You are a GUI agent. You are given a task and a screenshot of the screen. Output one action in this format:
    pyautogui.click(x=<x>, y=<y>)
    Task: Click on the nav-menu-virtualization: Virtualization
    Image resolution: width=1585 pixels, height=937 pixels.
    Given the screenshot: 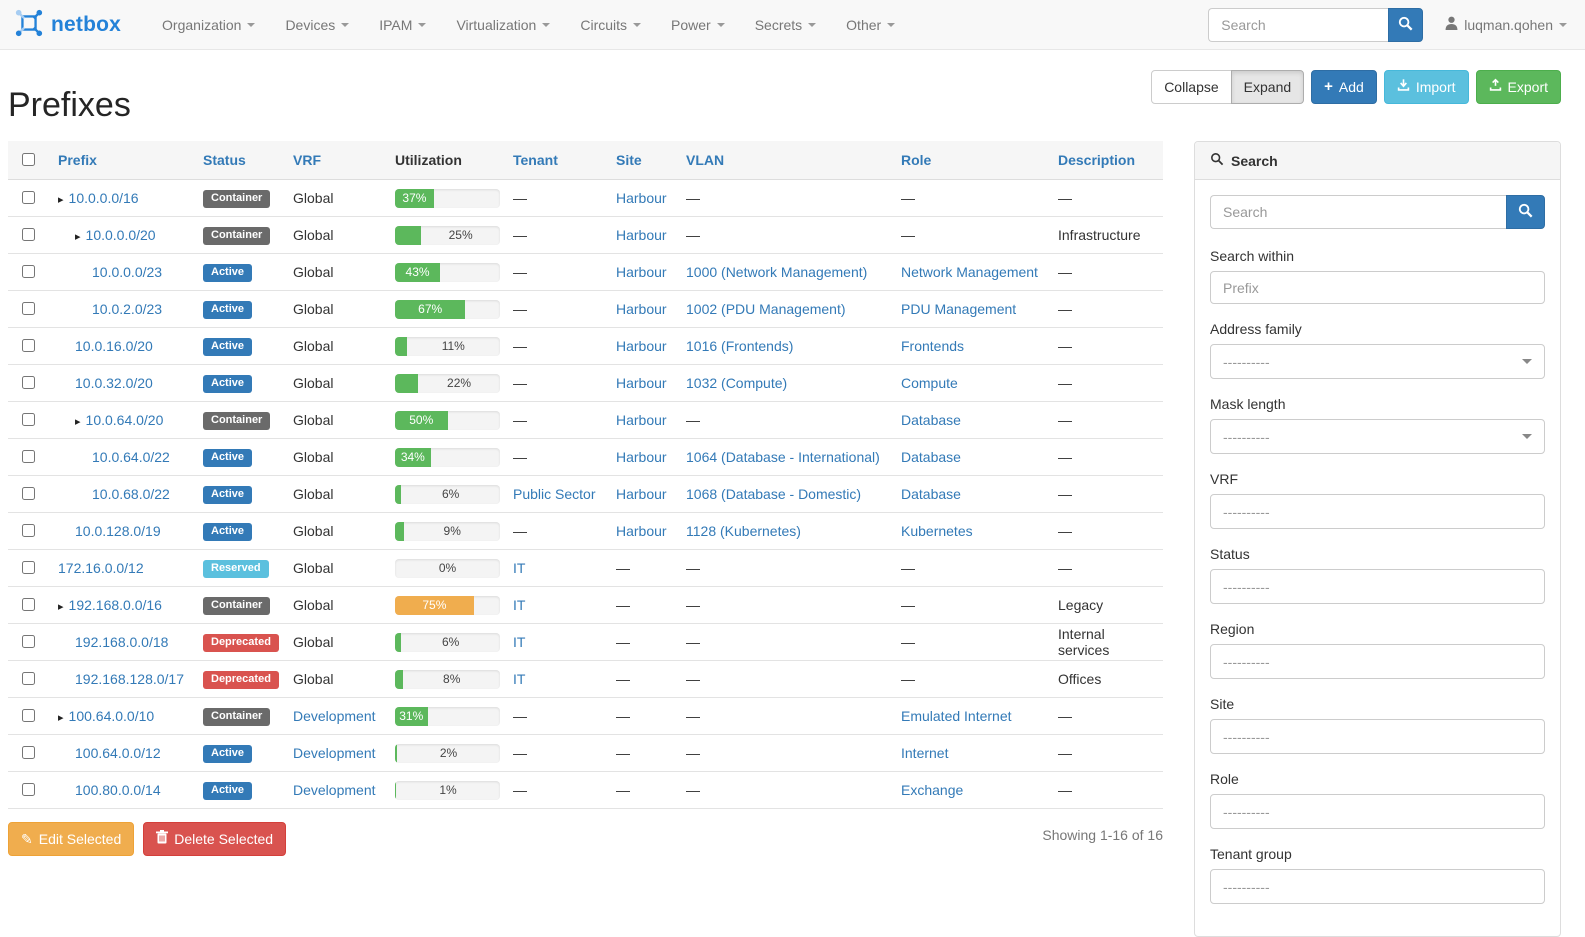 What is the action you would take?
    pyautogui.click(x=503, y=25)
    